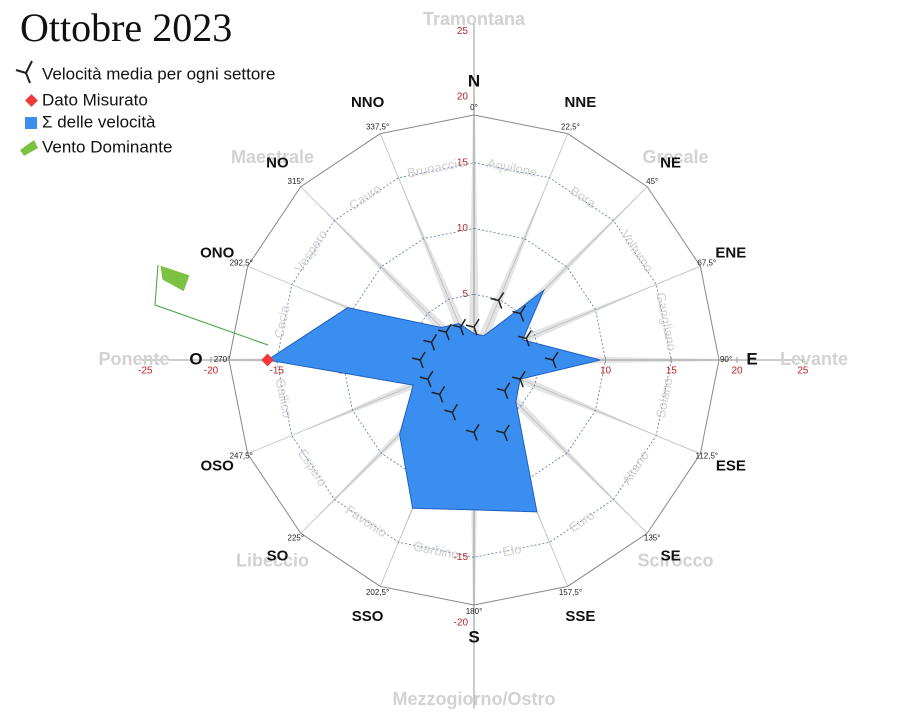 Image resolution: width=908 pixels, height=720 pixels. I want to click on degree-label: 270°, so click(222, 359).